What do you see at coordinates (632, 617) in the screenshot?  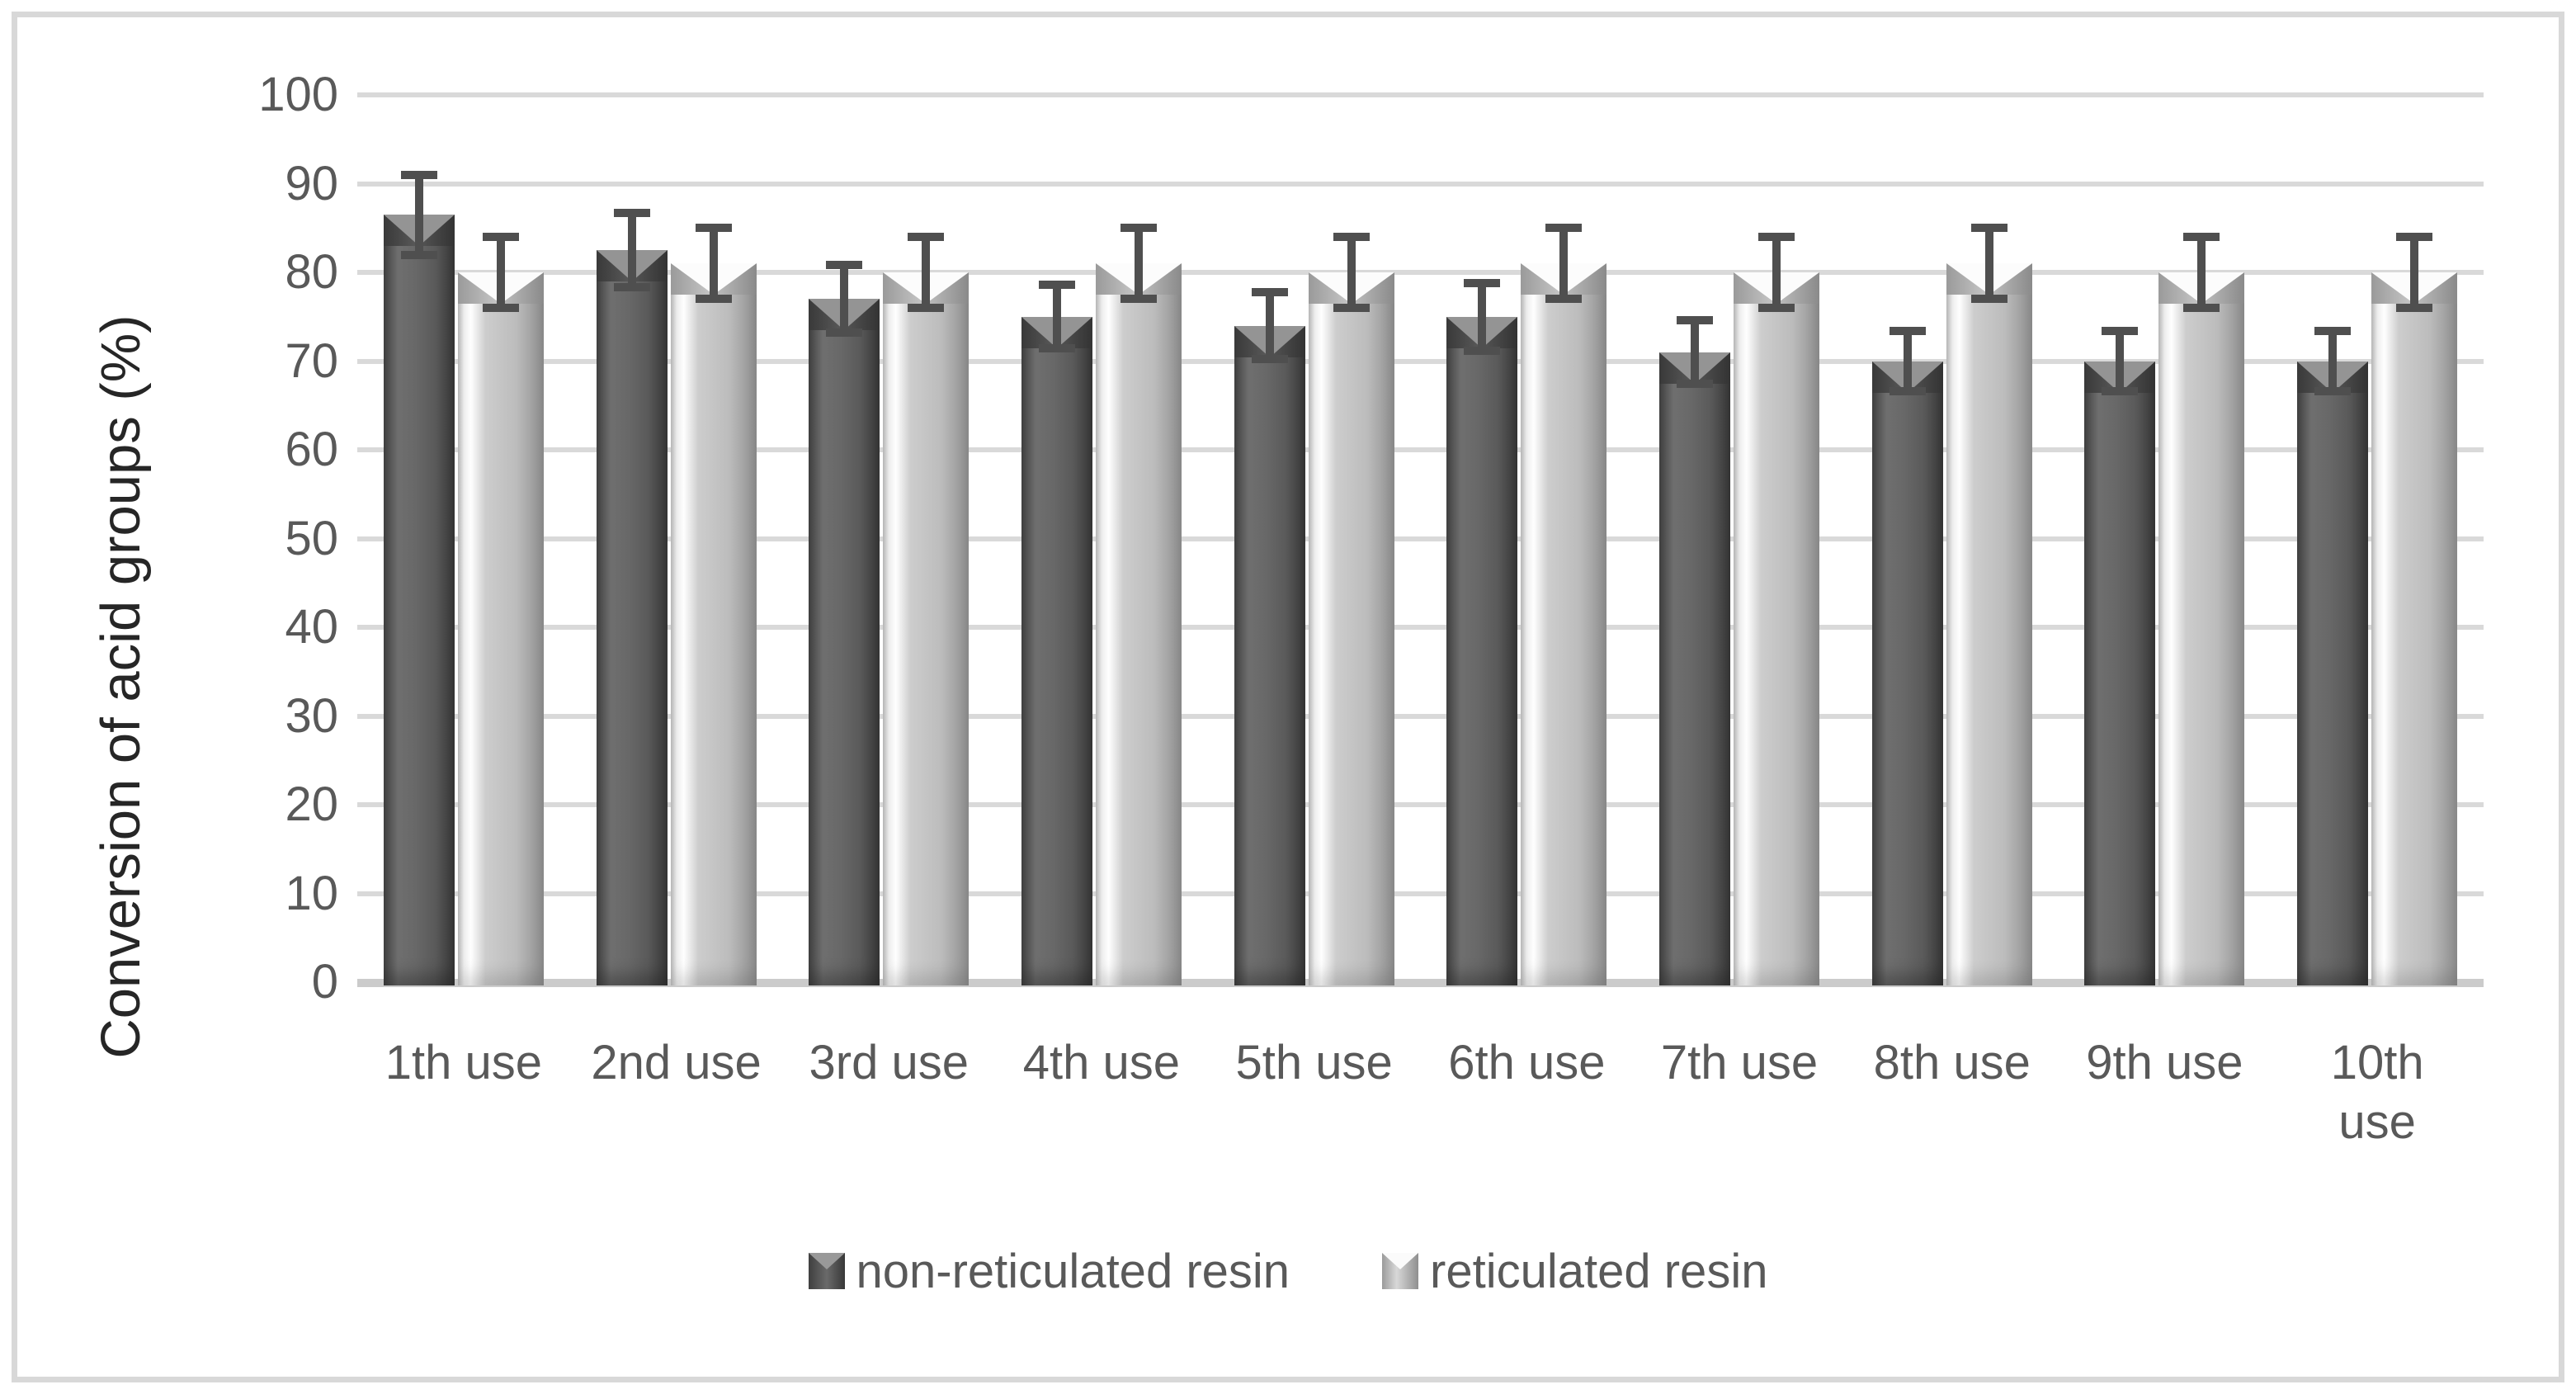 I see `bar-non-reticulated-2nd-use` at bounding box center [632, 617].